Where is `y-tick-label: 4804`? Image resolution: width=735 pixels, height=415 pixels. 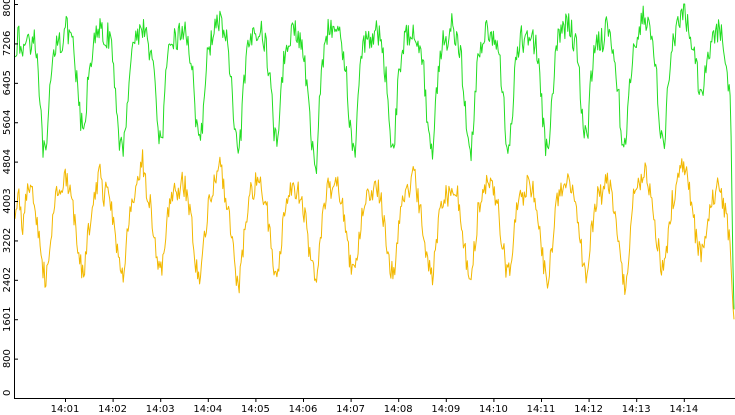
y-tick-label: 4804 is located at coordinates (7, 161).